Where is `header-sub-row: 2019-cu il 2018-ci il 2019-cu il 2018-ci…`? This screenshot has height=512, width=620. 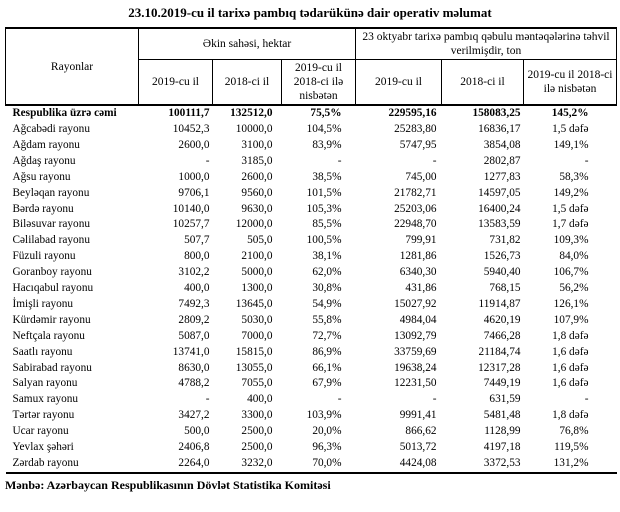
header-sub-row: 2019-cu il 2018-ci il 2019-cu il 2018-ci… is located at coordinates (311, 83).